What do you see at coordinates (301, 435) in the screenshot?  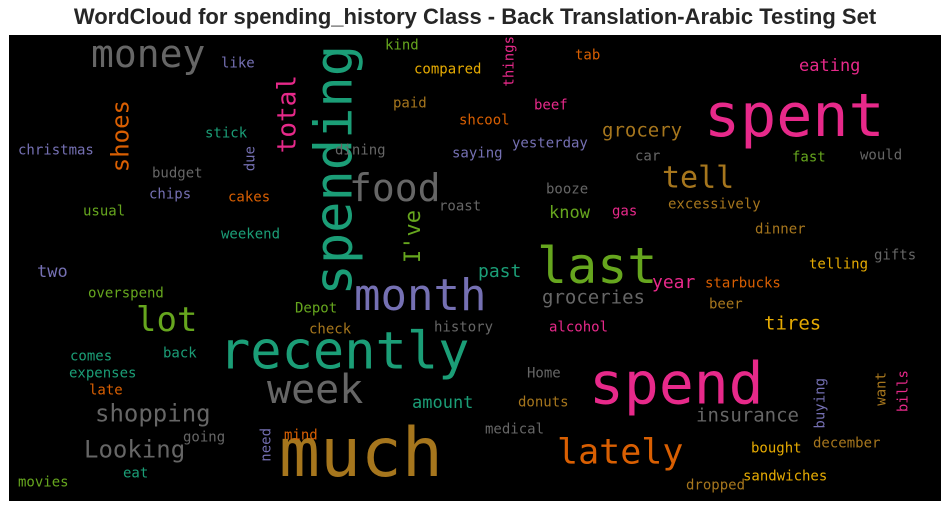 I see `word-mind: mind` at bounding box center [301, 435].